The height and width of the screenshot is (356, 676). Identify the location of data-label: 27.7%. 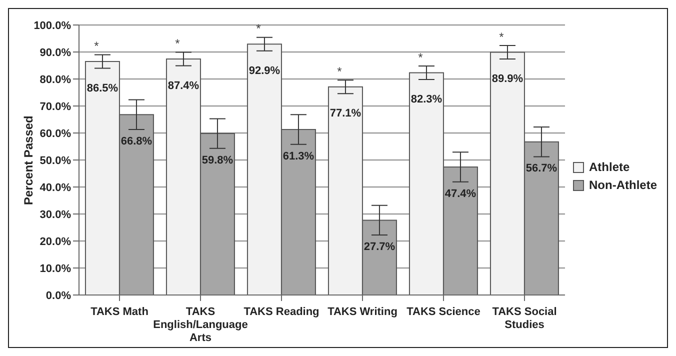
(380, 247).